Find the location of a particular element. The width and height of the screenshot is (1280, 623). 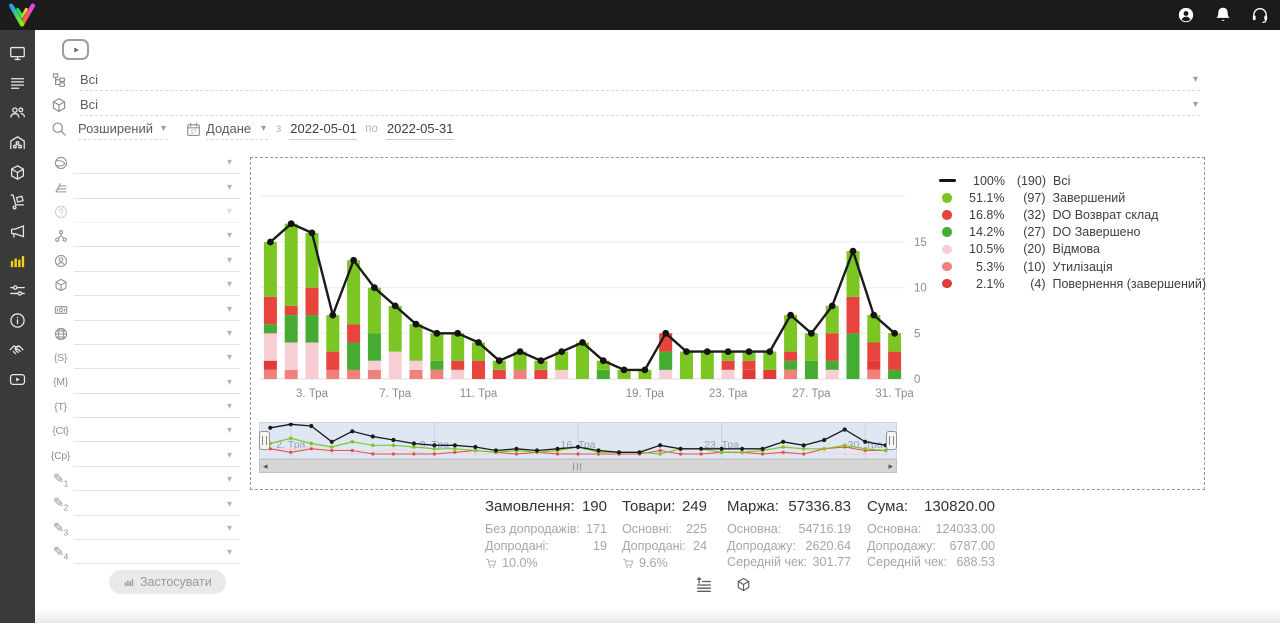

app-logo is located at coordinates (22, 17).